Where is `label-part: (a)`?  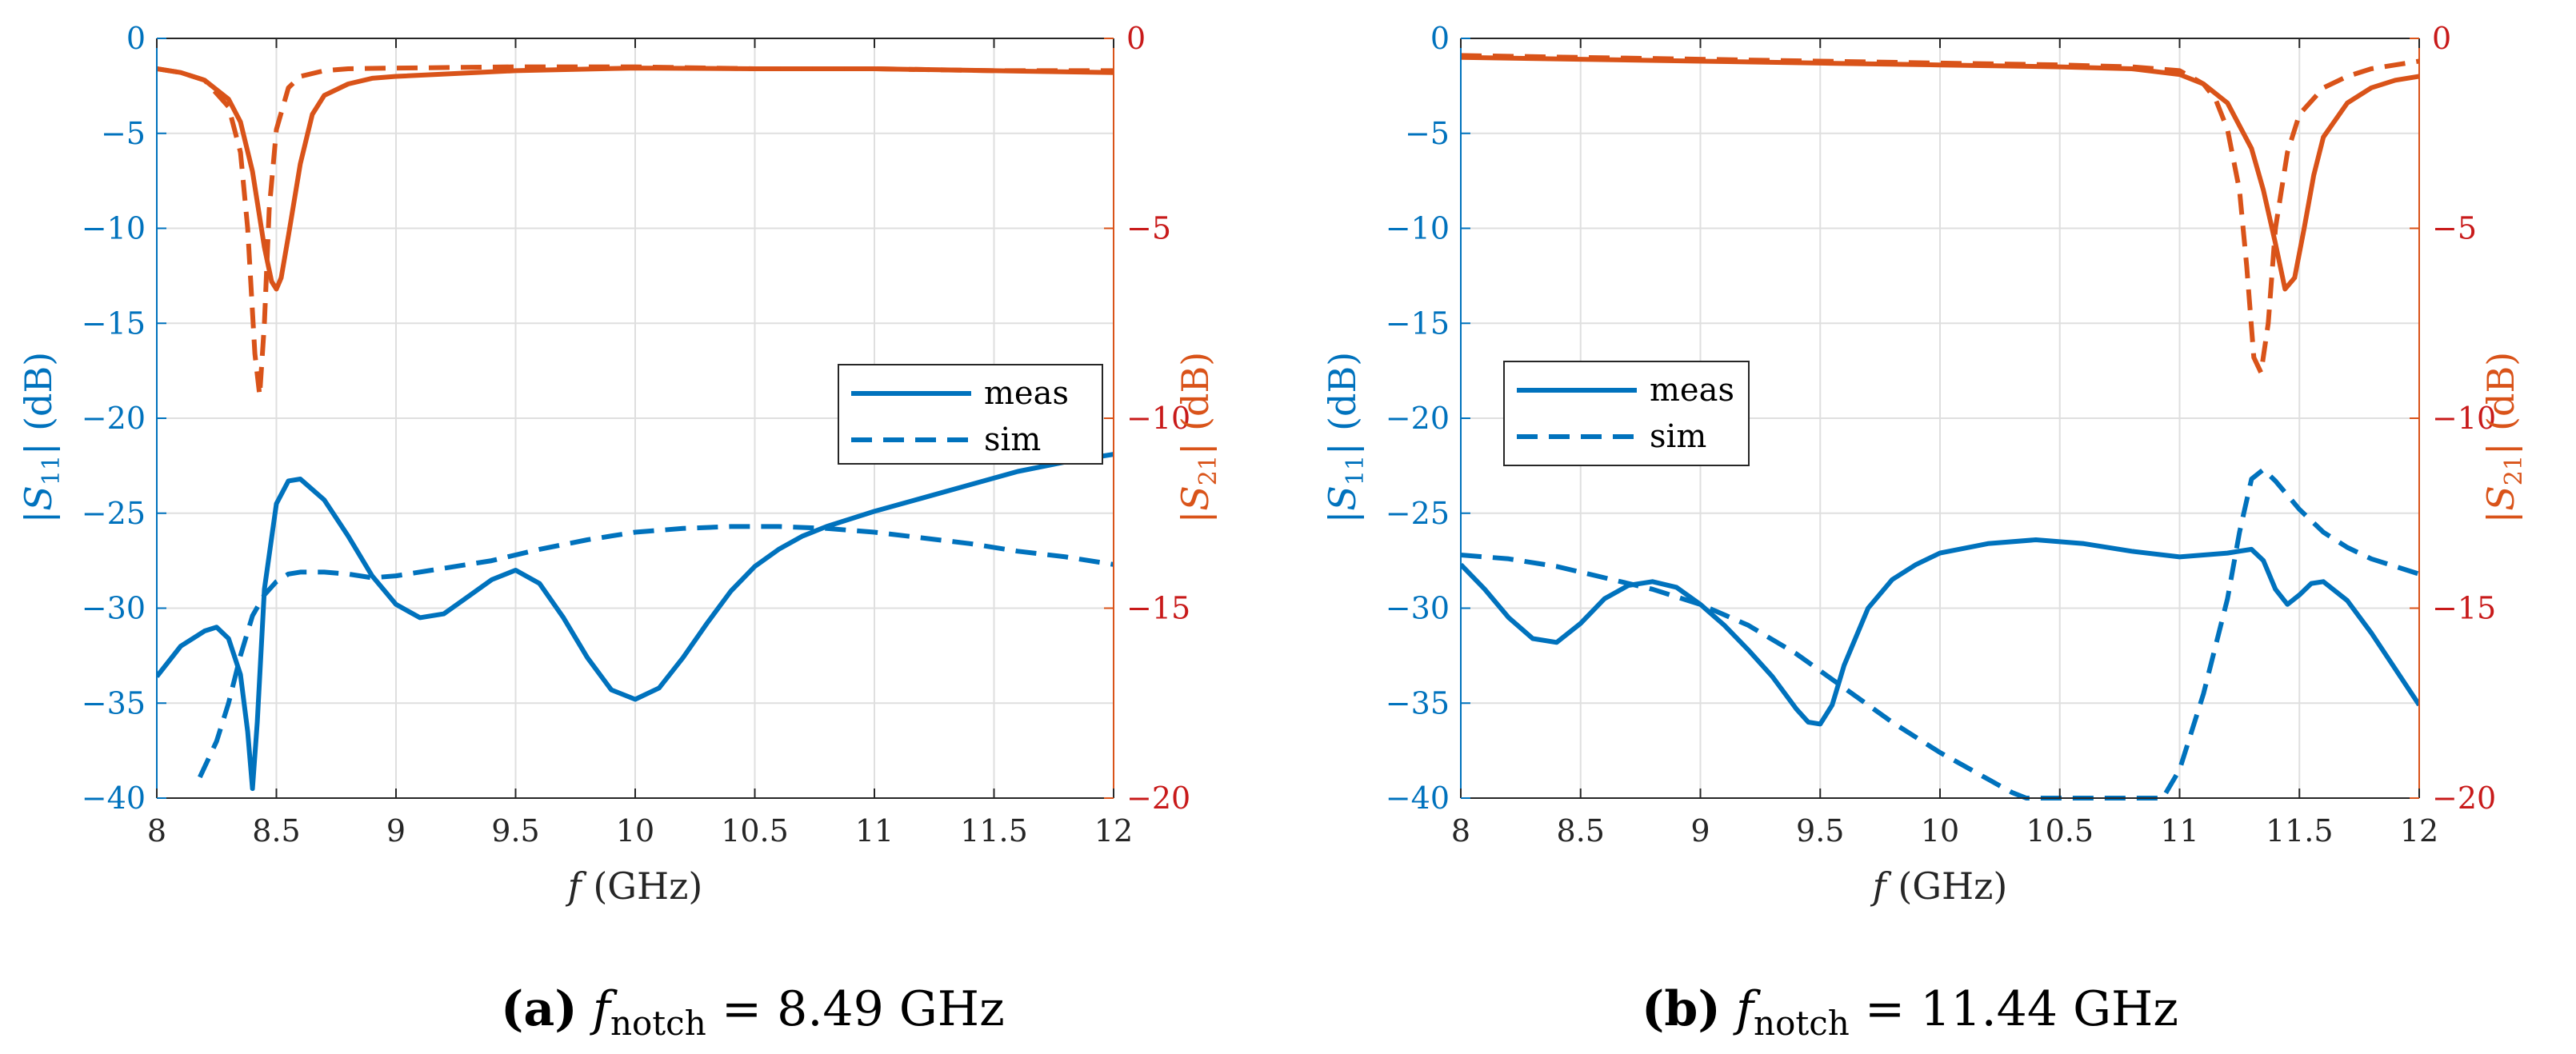
label-part: (a) is located at coordinates (539, 1009).